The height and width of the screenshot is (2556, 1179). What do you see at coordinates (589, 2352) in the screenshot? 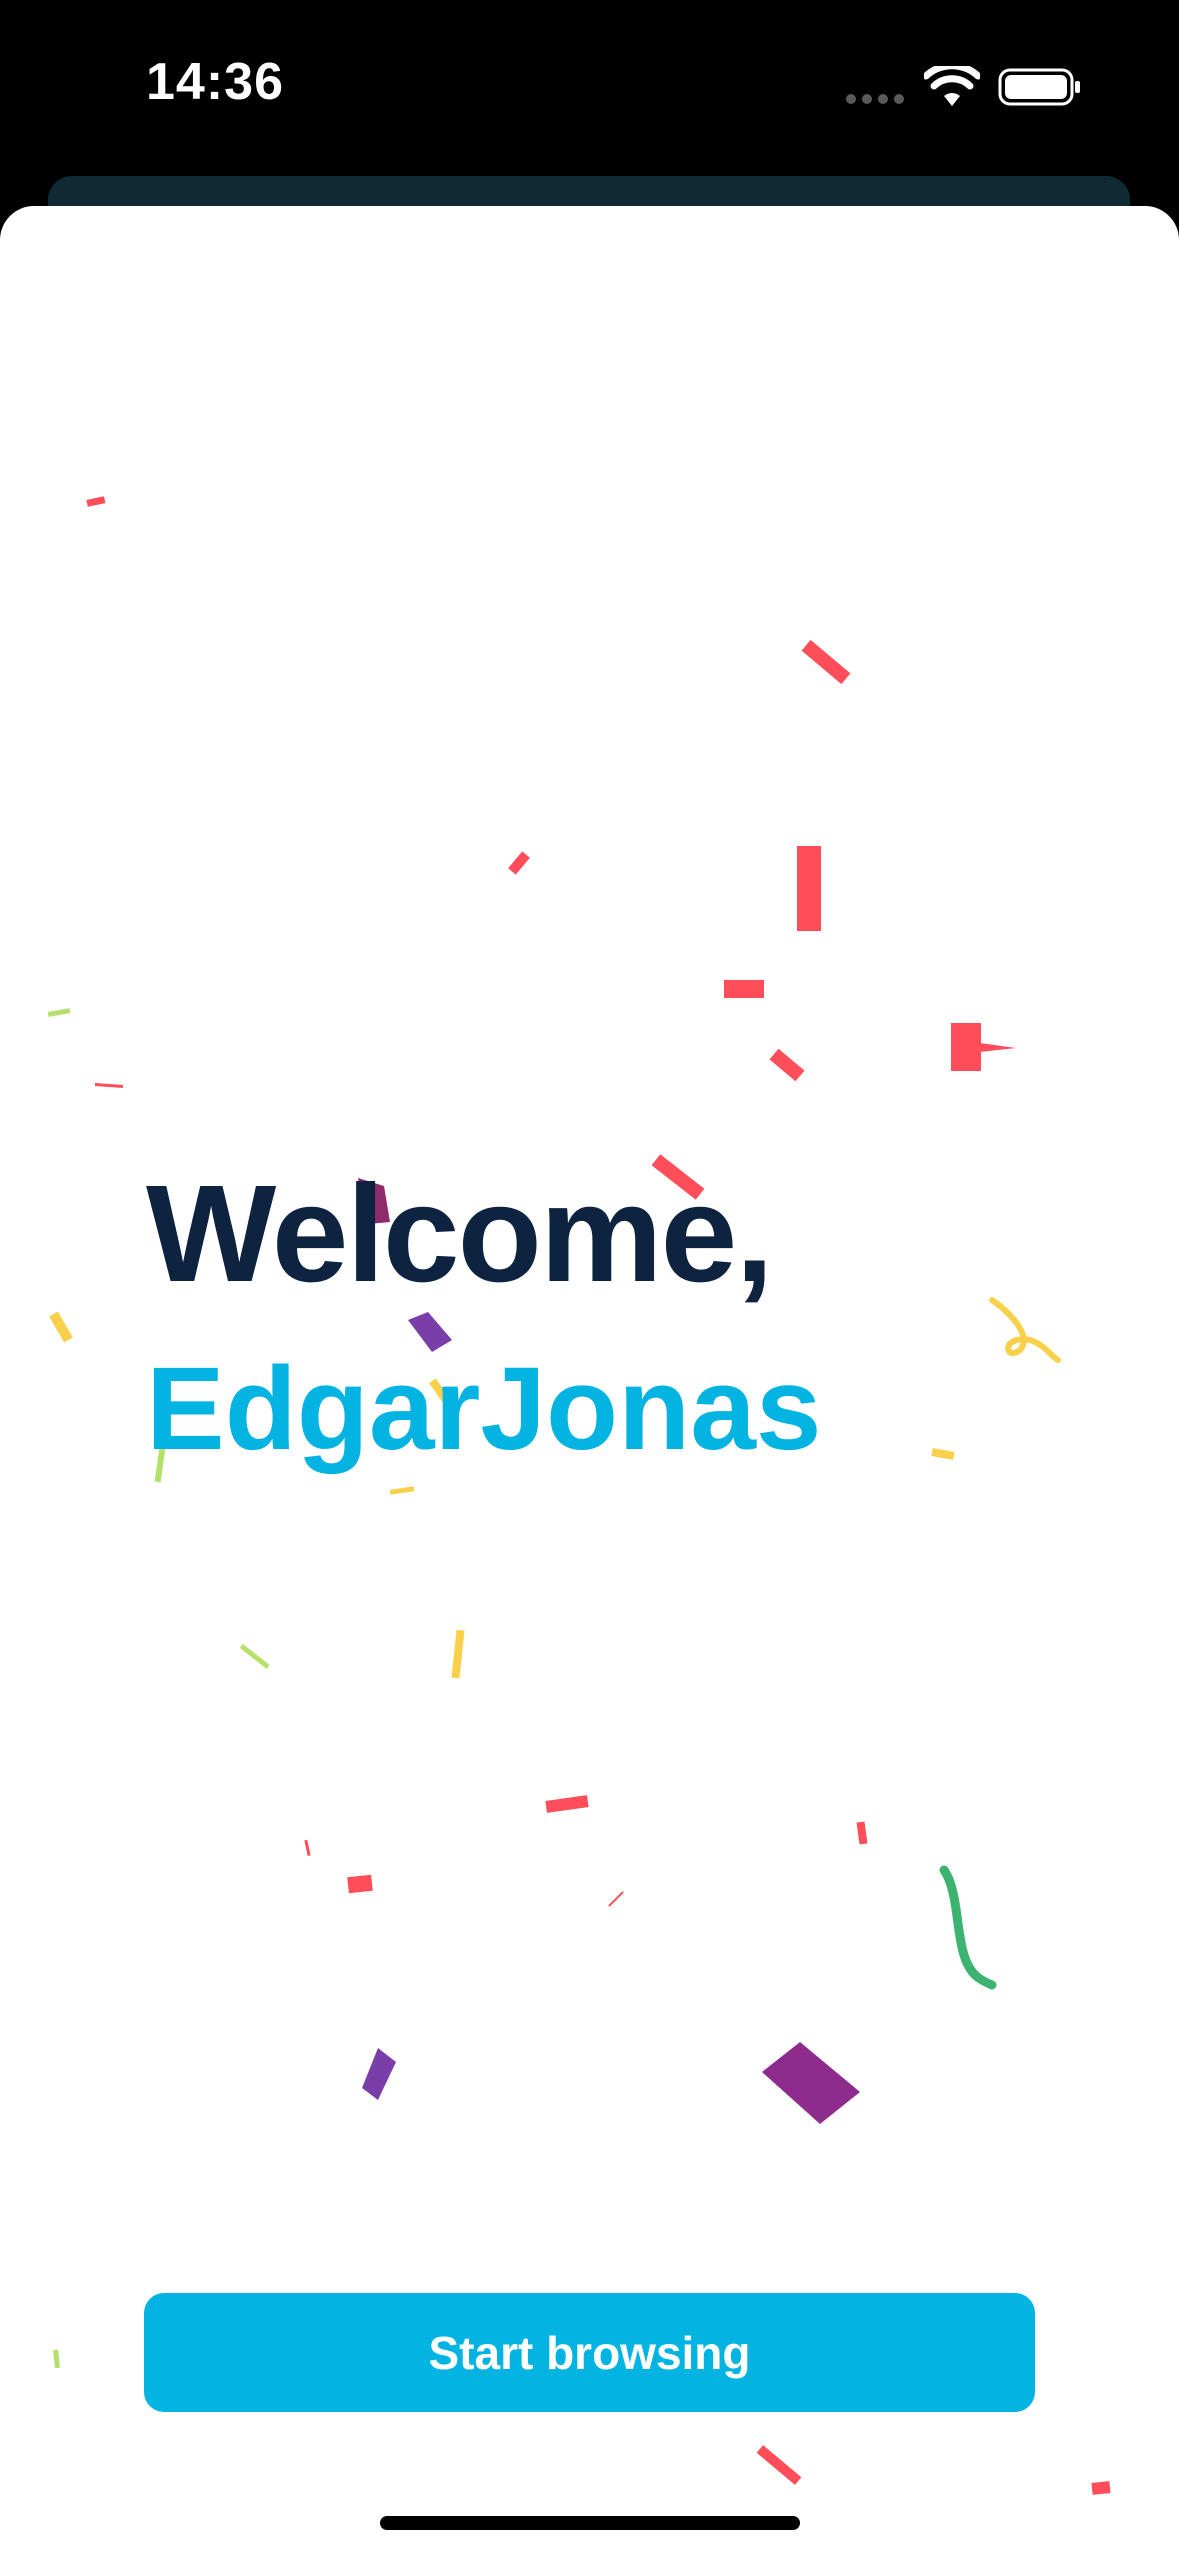
I see `start-browsing-button: Start browsing` at bounding box center [589, 2352].